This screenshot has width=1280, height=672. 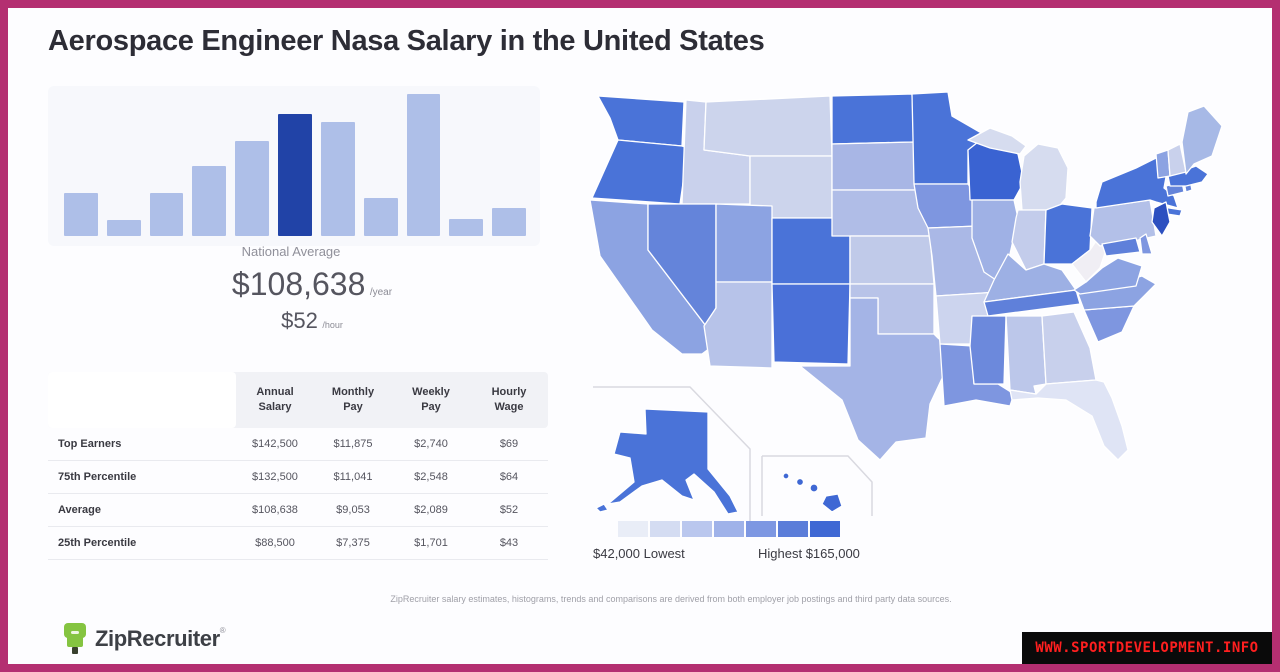 I want to click on salary-histogram, so click(x=295, y=165).